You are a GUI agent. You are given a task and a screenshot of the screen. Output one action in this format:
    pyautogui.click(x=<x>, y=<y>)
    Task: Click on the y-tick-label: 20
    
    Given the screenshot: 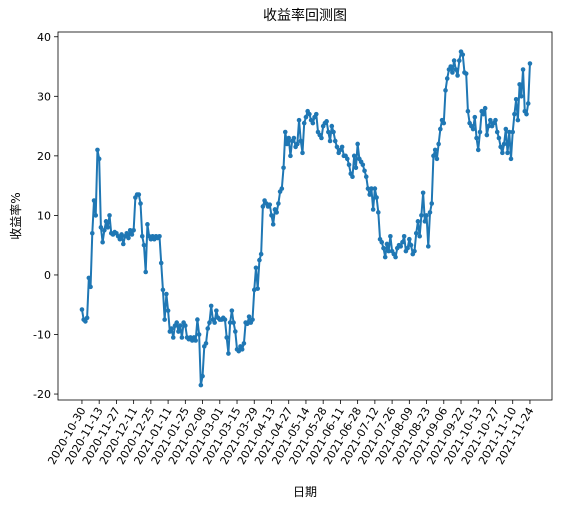 What is the action you would take?
    pyautogui.click(x=44, y=156)
    